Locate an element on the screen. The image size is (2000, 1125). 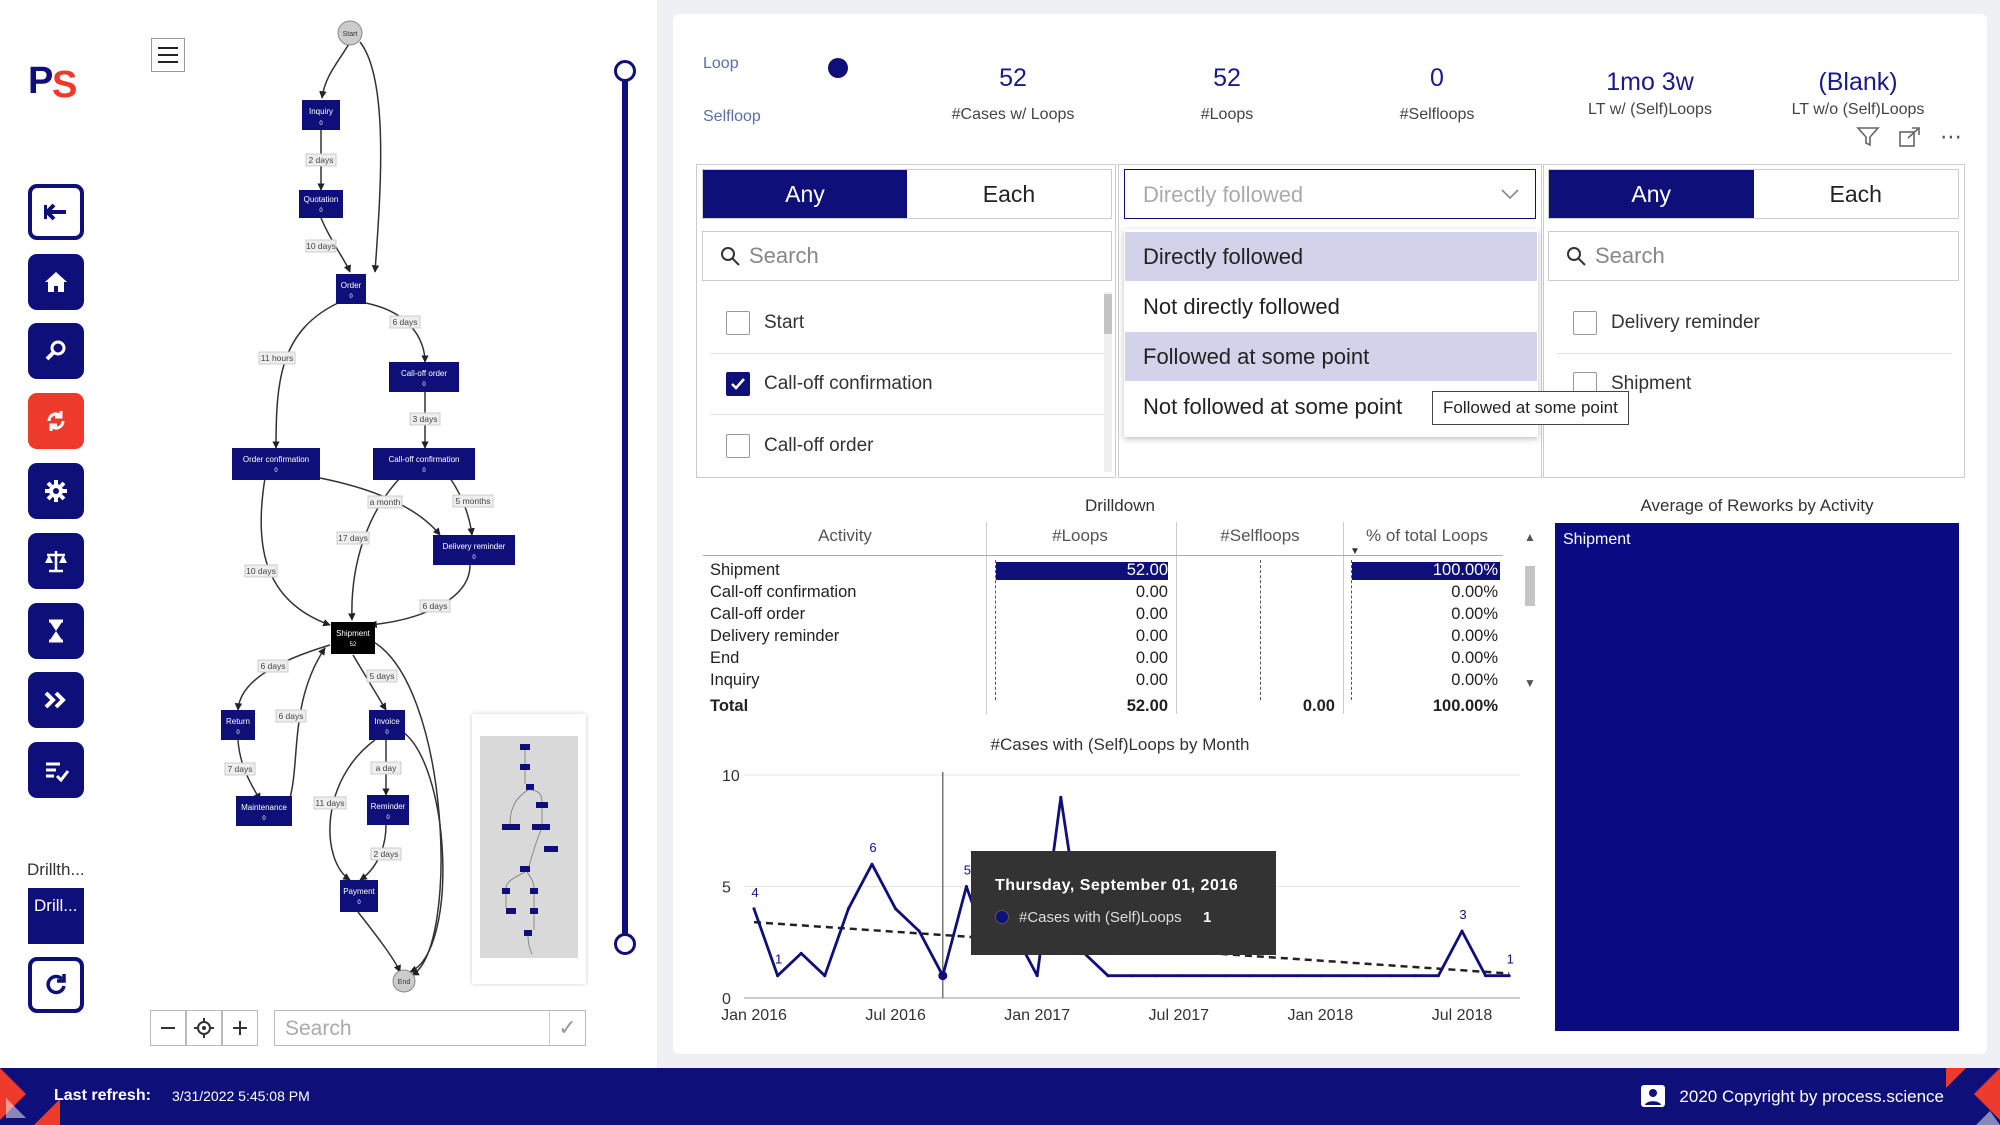
plus-icon is located at coordinates (240, 1028).